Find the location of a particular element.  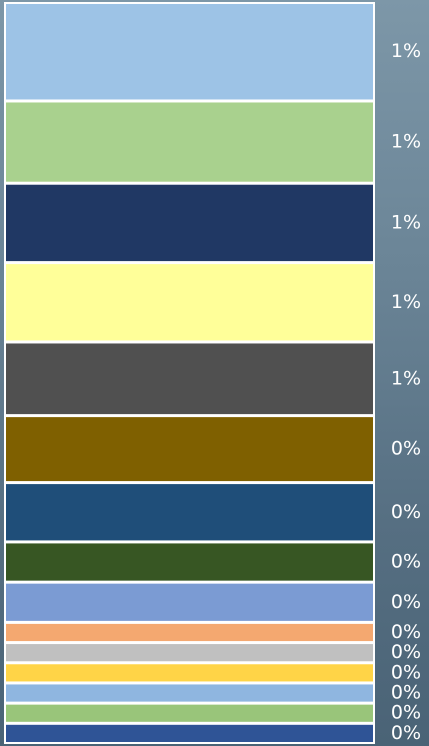

segment-label-8: 0% is located at coordinates (406, 562).